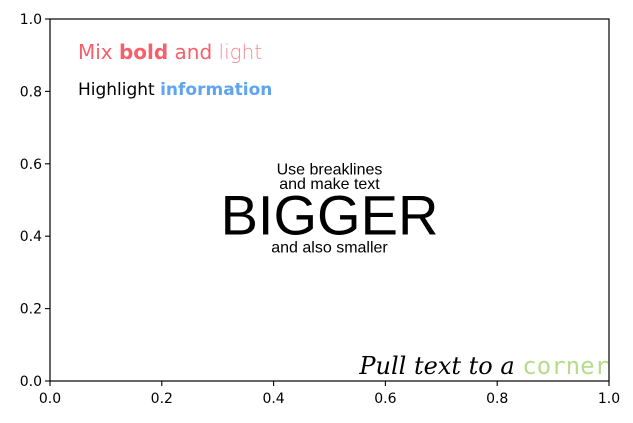  Describe the element at coordinates (216, 90) in the screenshot. I see `annotation-run: information` at that location.